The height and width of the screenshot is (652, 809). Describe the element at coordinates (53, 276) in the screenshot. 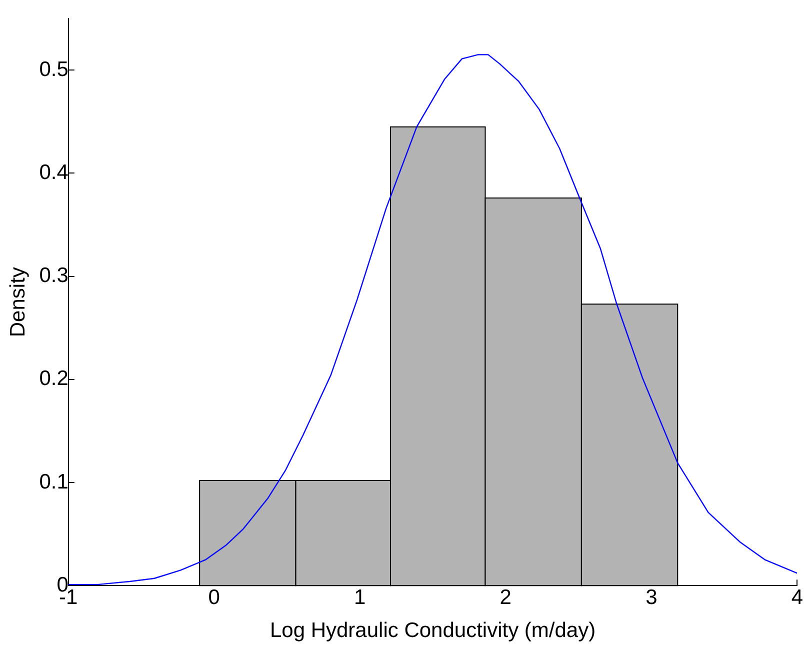

I see `y-tick-label: 0.3` at that location.